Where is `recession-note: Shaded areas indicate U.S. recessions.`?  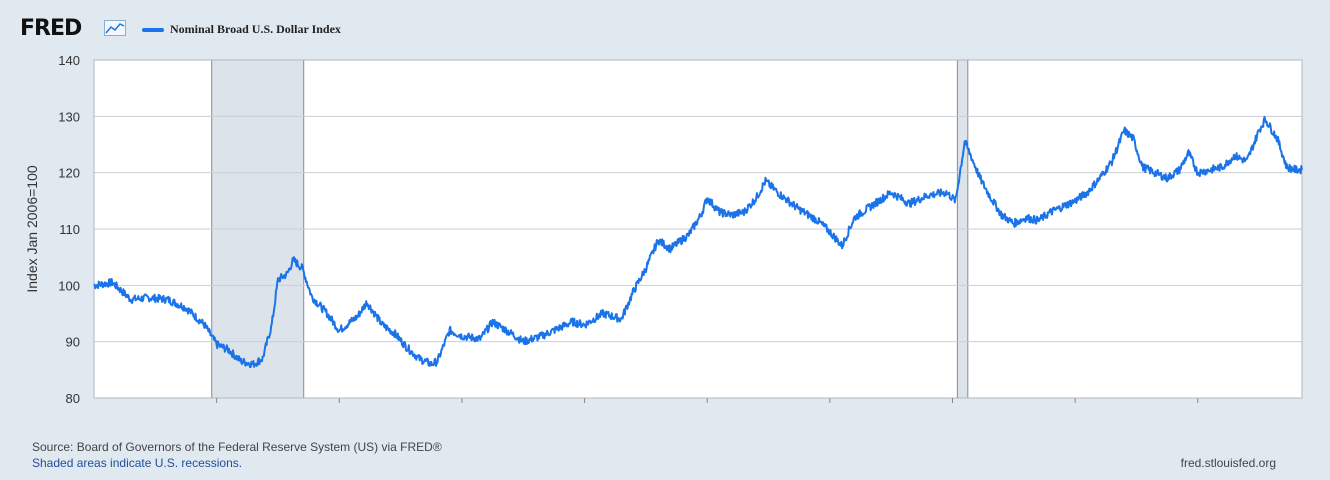 recession-note: Shaded areas indicate U.S. recessions. is located at coordinates (137, 463).